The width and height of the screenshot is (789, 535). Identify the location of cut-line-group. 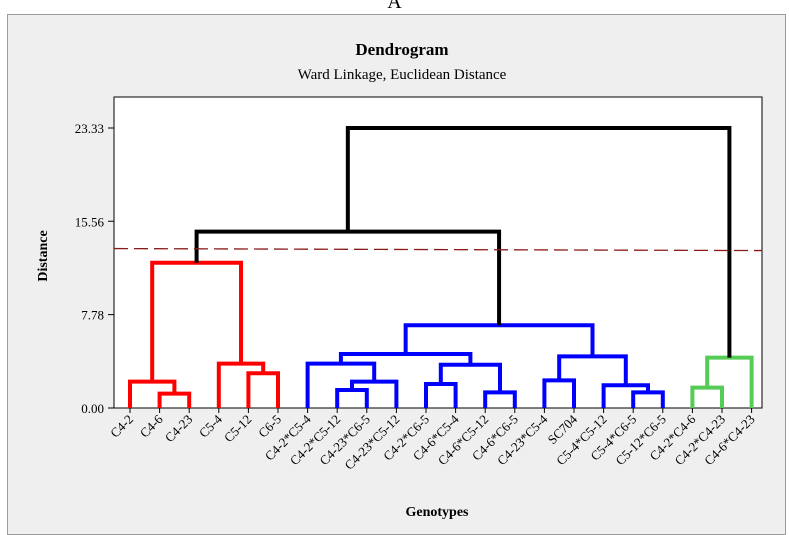
(438, 249).